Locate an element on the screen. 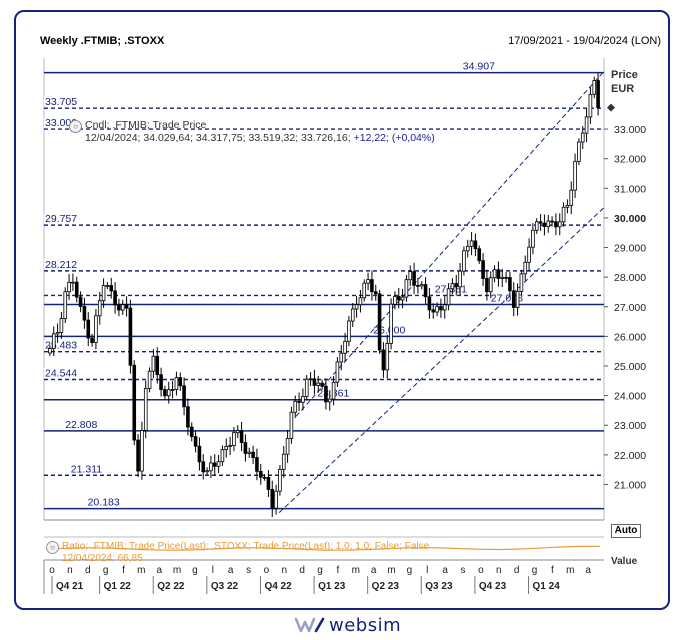 The image size is (699, 640). quarter-label: Q2 23 is located at coordinates (386, 586).